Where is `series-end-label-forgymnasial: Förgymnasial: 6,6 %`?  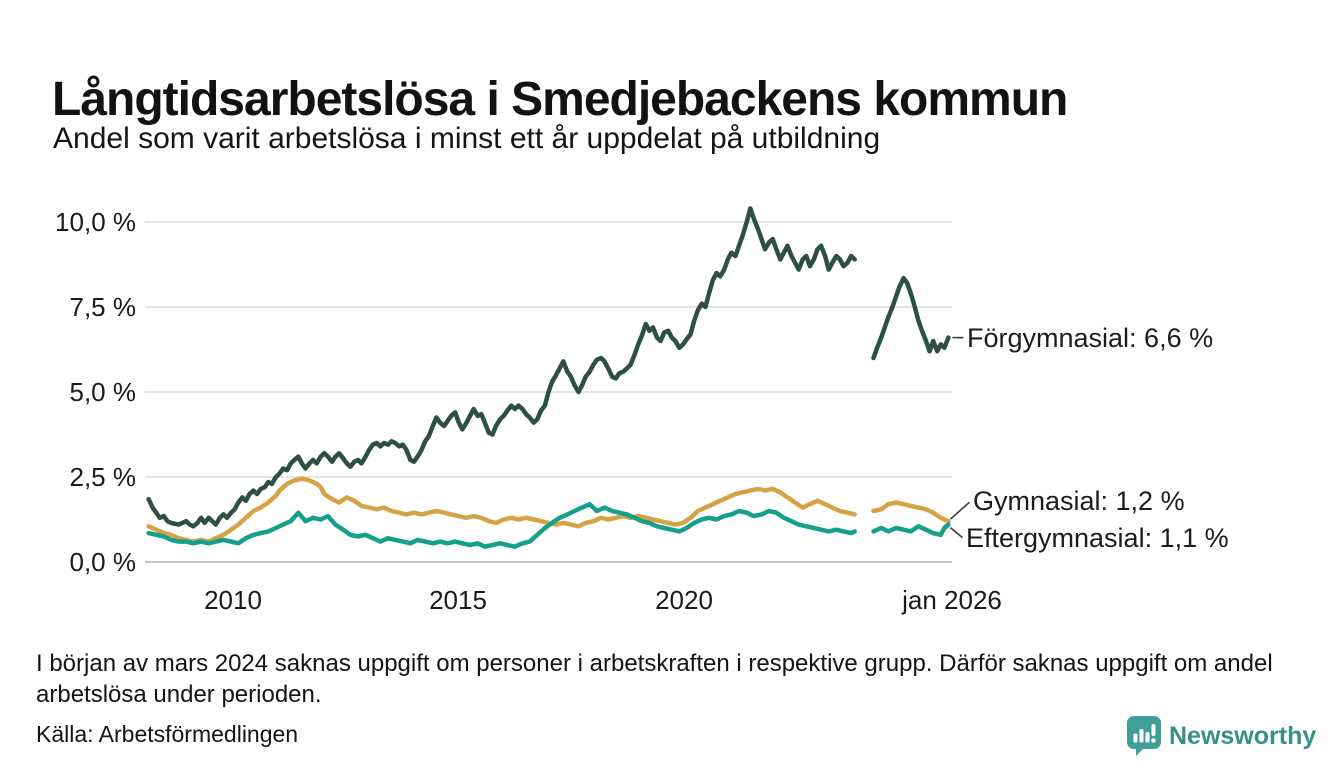 series-end-label-forgymnasial: Förgymnasial: 6,6 % is located at coordinates (1090, 338).